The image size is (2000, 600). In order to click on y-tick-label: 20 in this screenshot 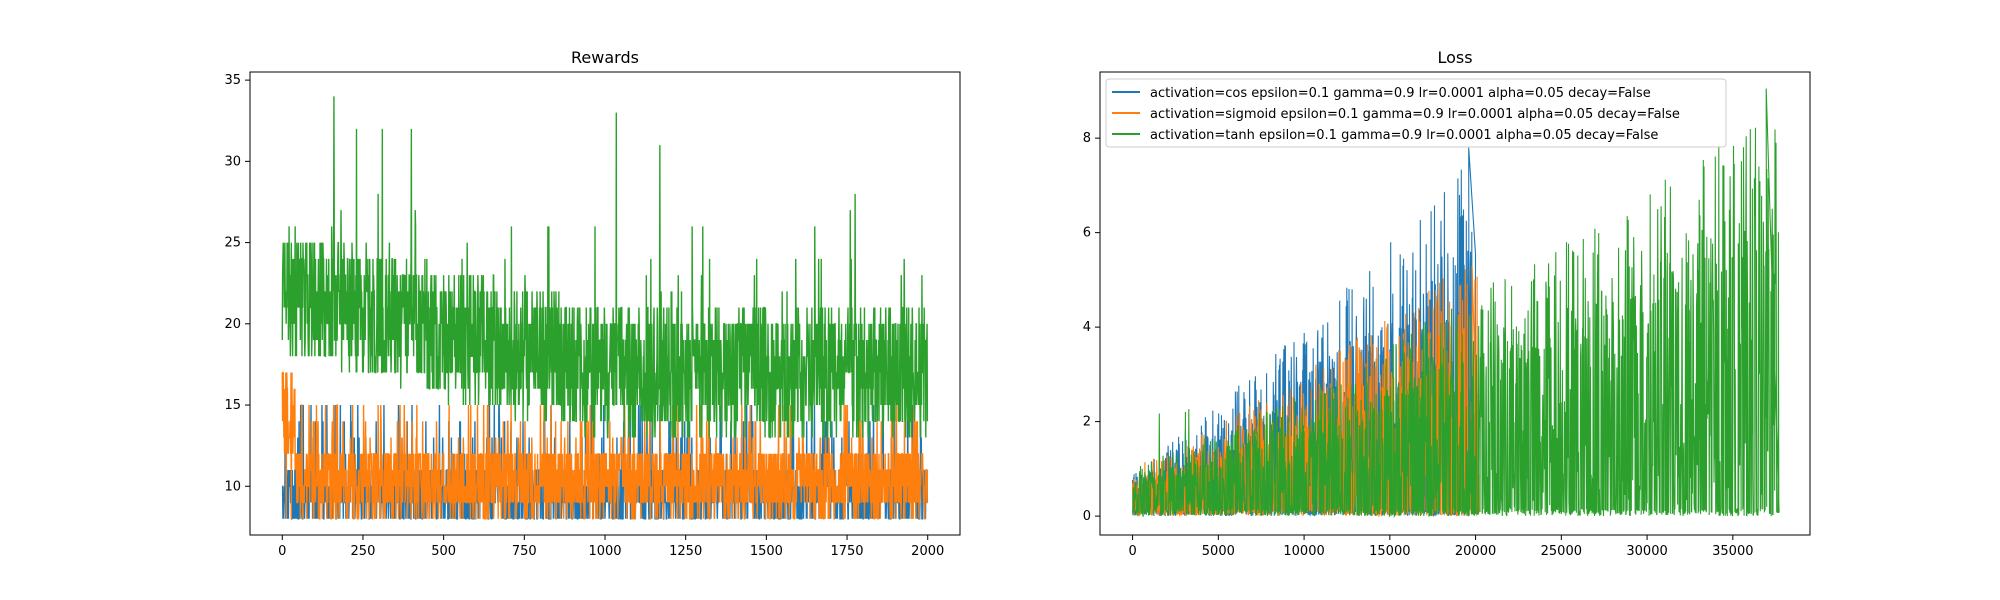, I will do `click(232, 324)`.